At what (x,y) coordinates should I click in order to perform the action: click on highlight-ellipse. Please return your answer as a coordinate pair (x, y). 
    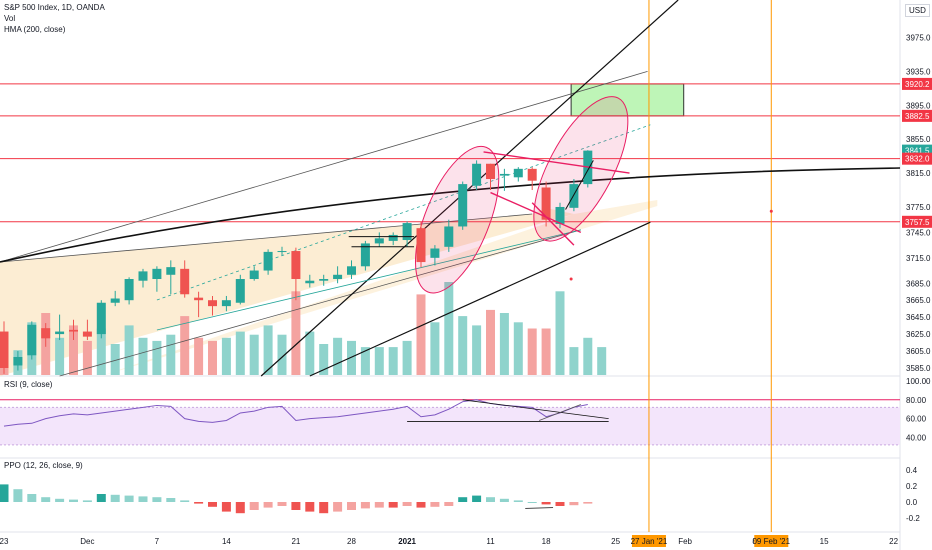
    Looking at the image, I should click on (581, 169).